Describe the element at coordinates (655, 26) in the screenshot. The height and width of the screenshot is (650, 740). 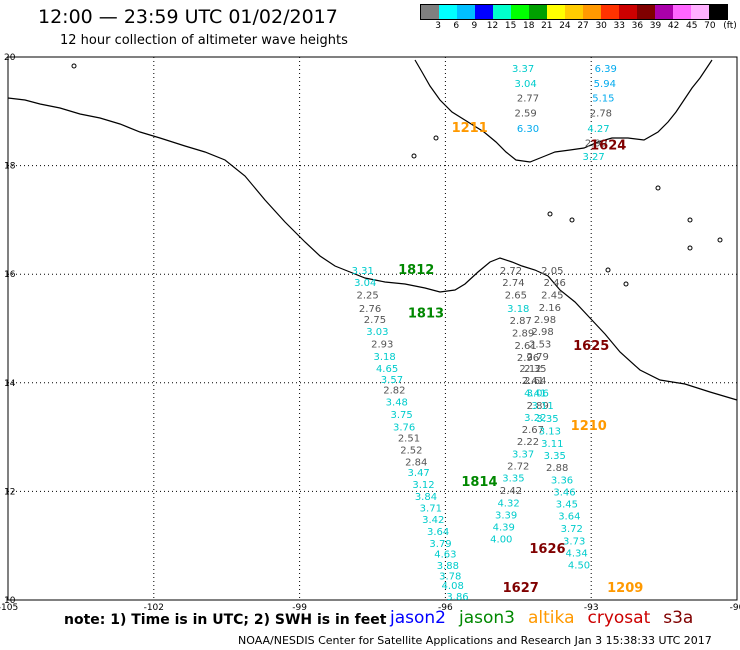
I see `scale-label: 39` at that location.